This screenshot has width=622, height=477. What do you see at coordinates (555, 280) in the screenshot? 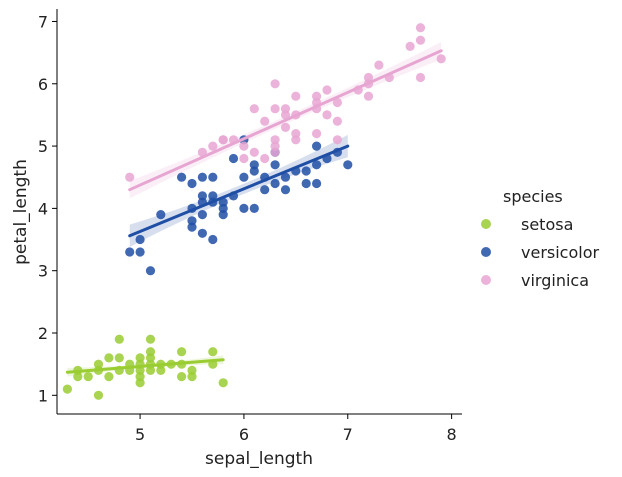
I see `legend-label-virginica: virginica` at bounding box center [555, 280].